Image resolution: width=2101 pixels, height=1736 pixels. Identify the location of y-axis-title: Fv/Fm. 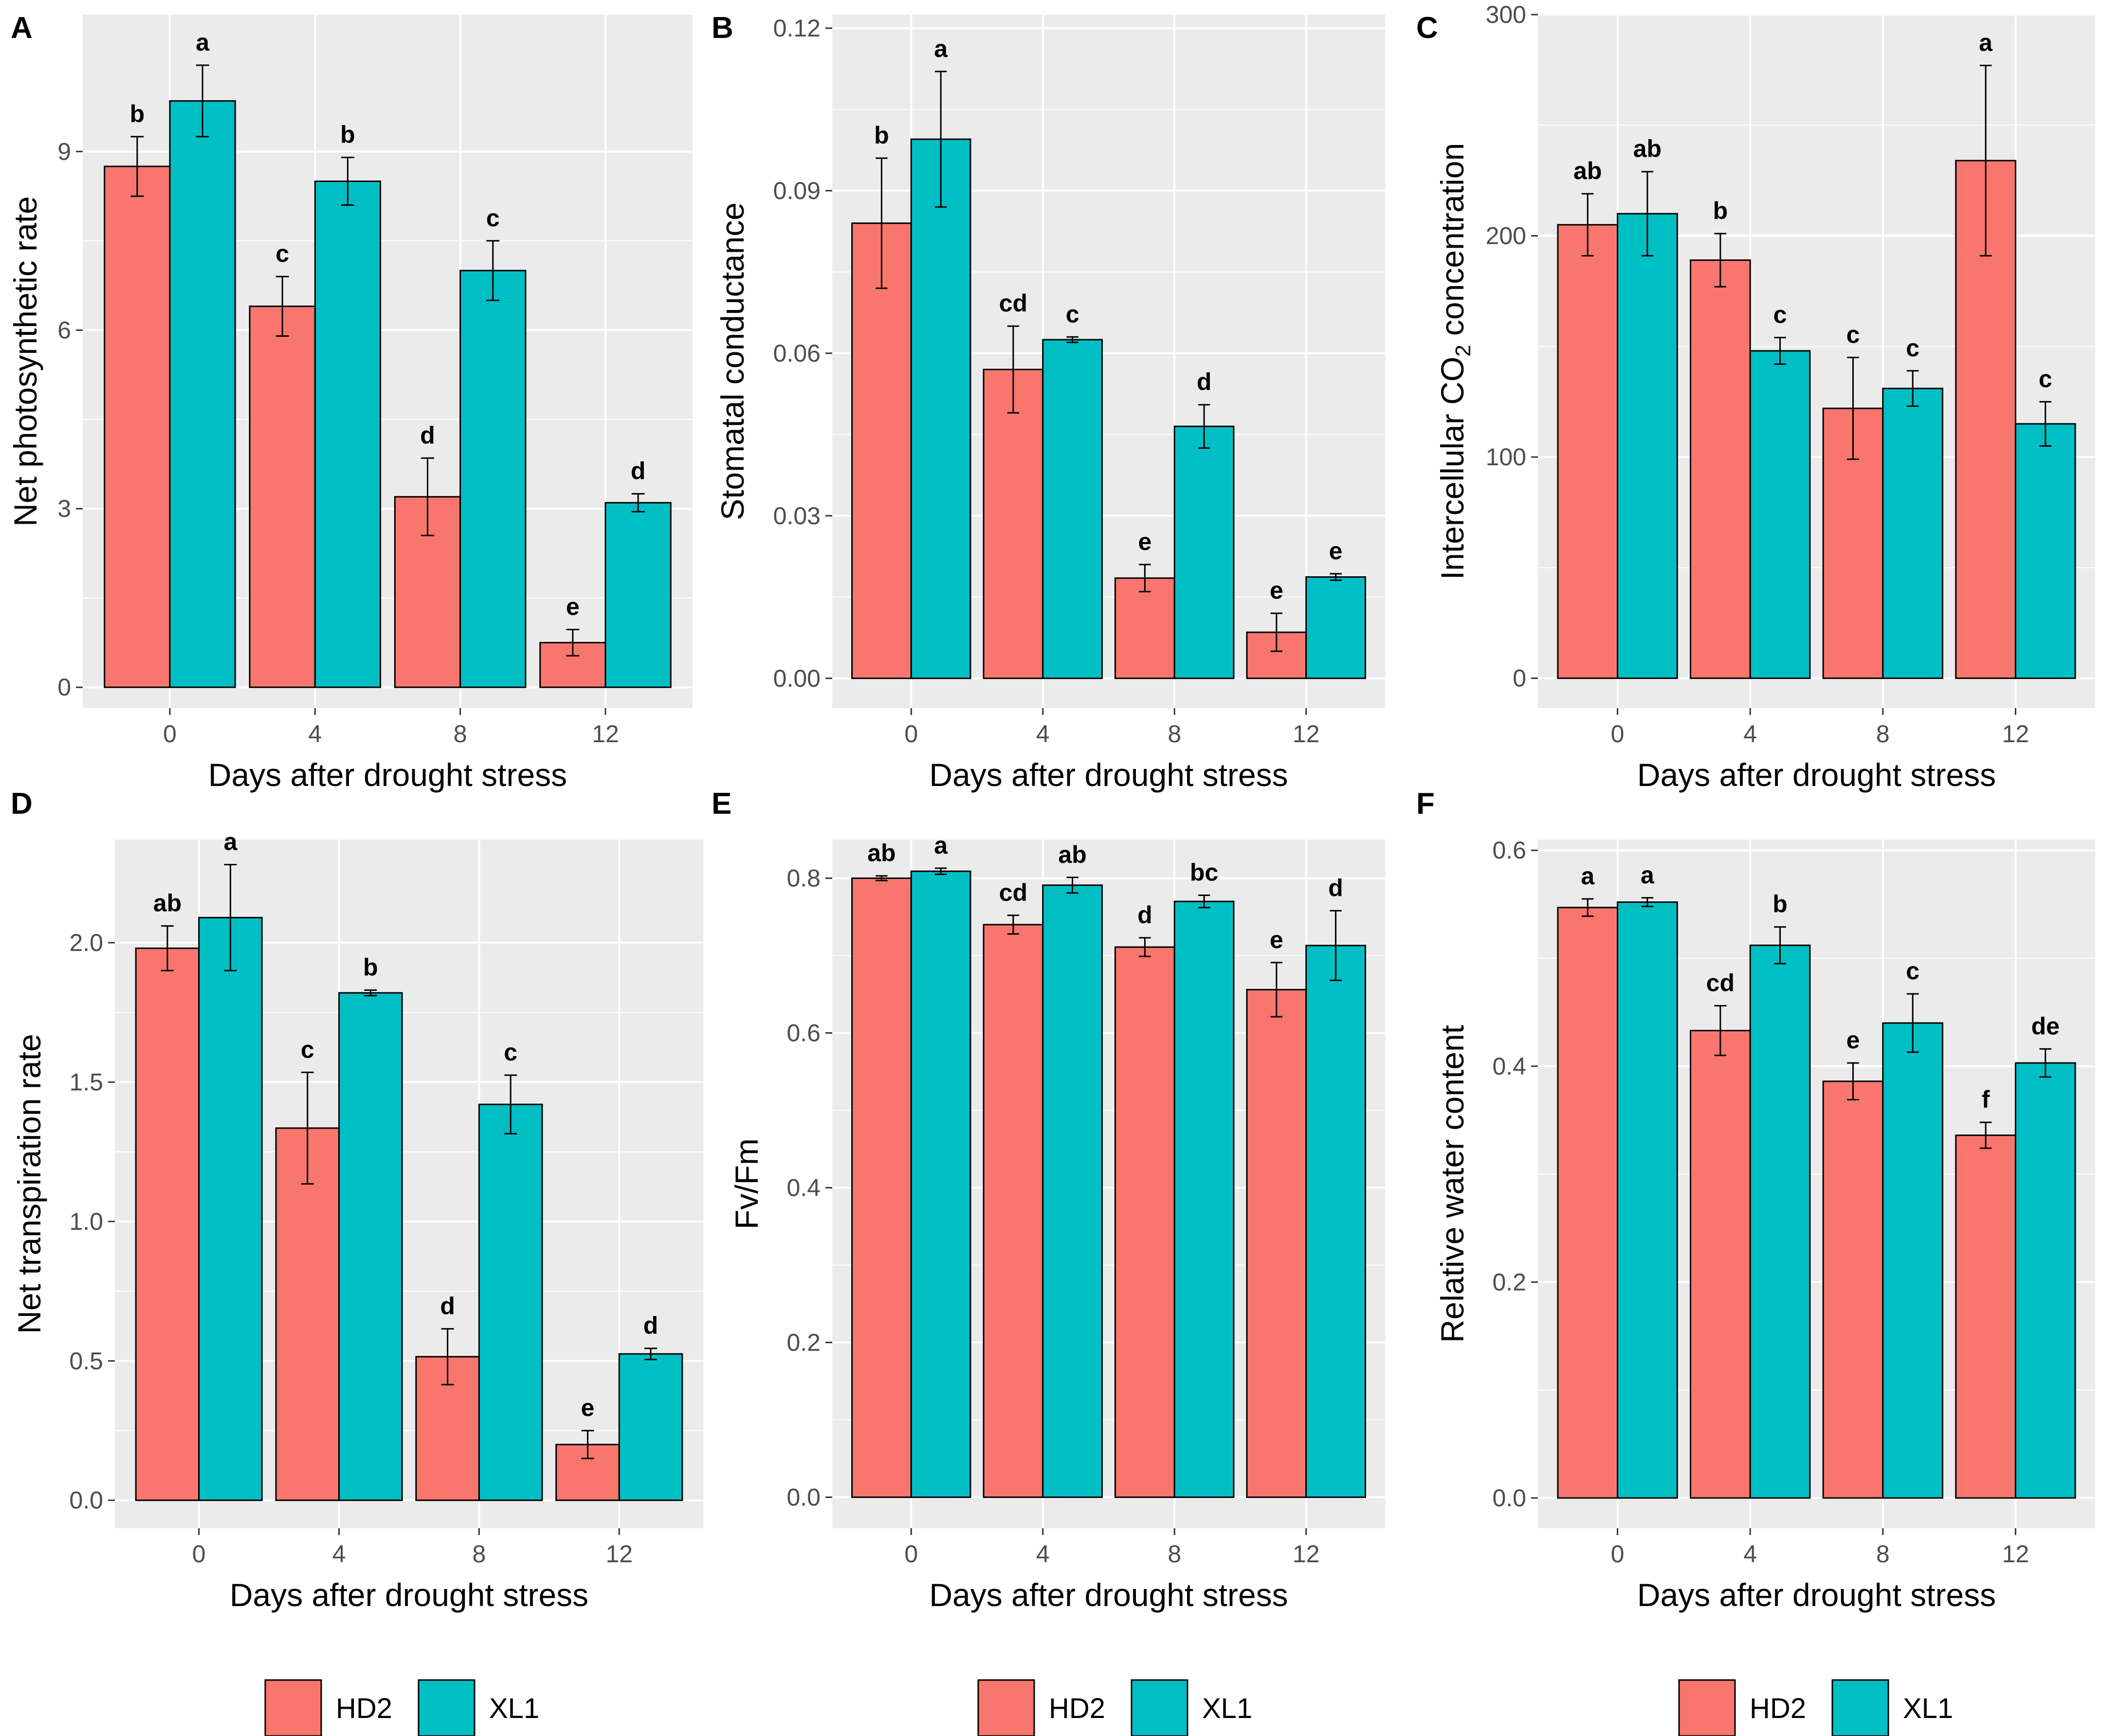
(747, 1184).